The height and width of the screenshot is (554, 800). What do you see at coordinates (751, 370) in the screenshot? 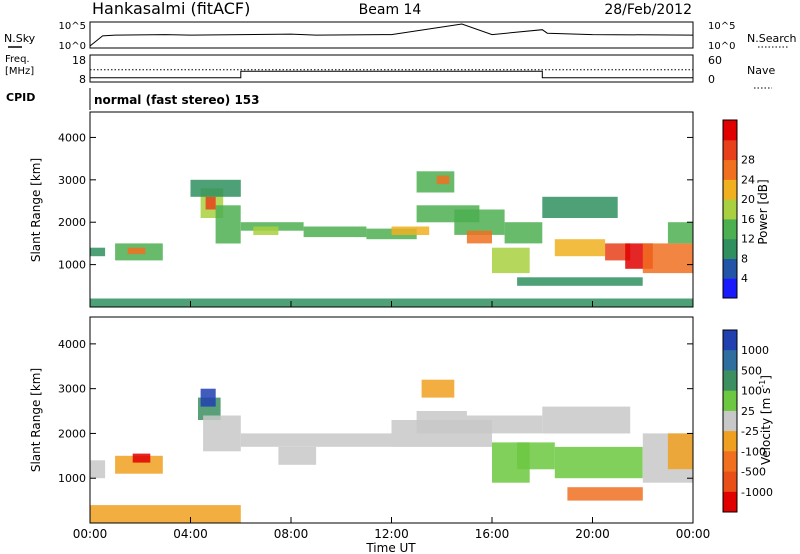
I see `colorbar-label: 500` at bounding box center [751, 370].